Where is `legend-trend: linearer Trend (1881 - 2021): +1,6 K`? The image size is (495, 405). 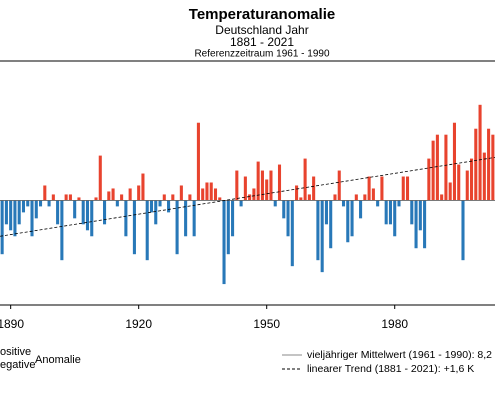 legend-trend: linearer Trend (1881 - 2021): +1,6 K is located at coordinates (390, 369).